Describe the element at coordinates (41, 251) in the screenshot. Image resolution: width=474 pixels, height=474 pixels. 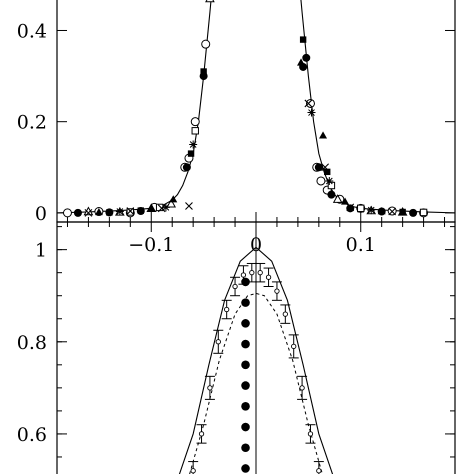
I see `bottom-ytick-label: 1` at that location.